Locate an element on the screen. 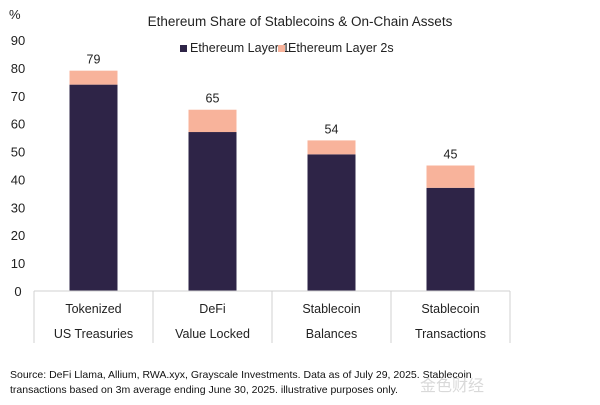  total-data-label: 45 is located at coordinates (451, 155).